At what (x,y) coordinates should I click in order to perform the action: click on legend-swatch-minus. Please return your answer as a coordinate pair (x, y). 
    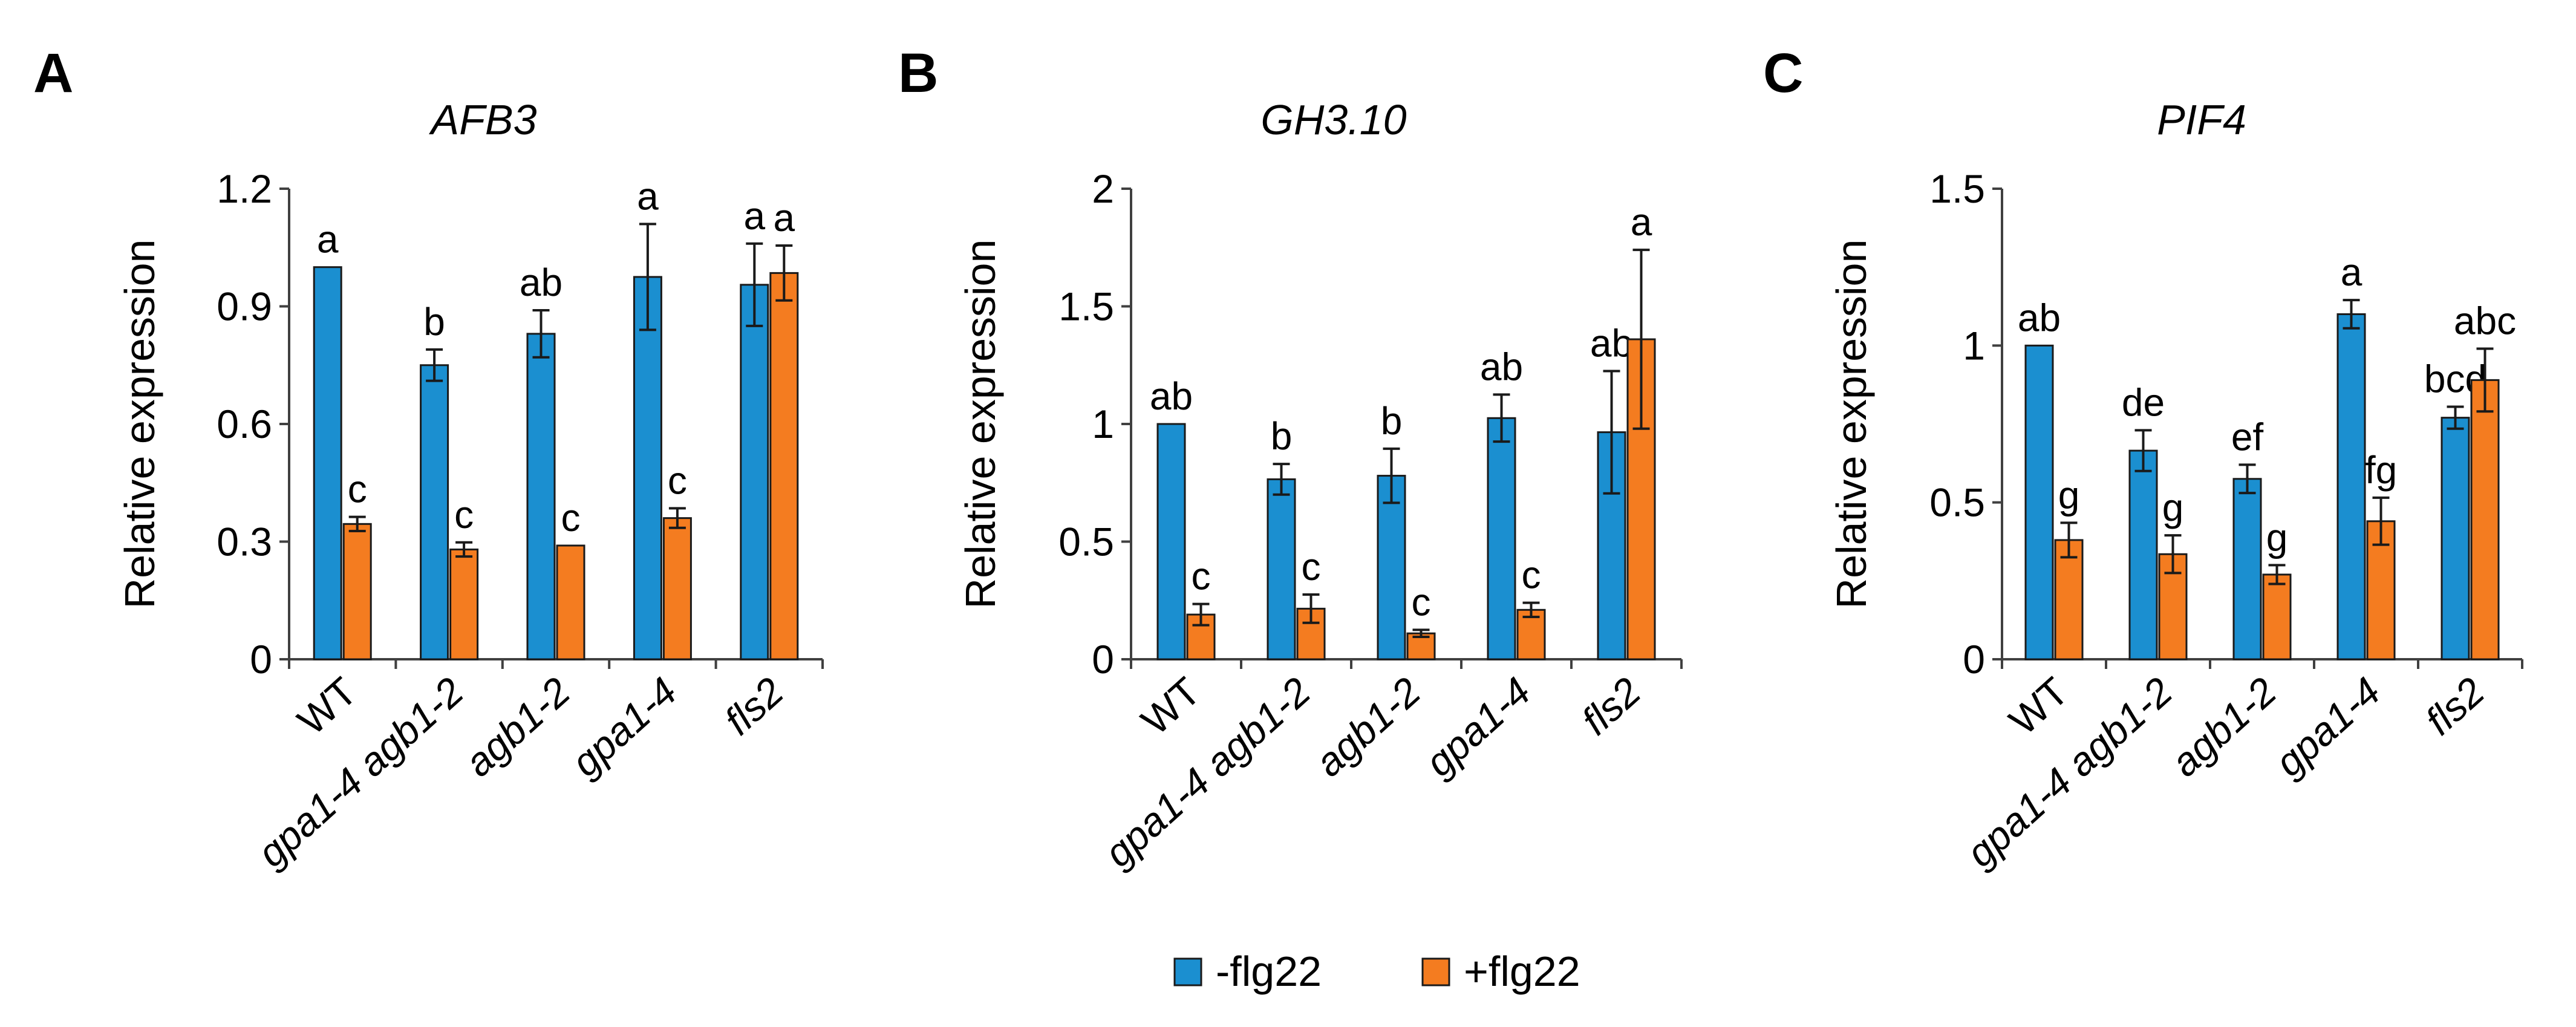
    Looking at the image, I should click on (1187, 971).